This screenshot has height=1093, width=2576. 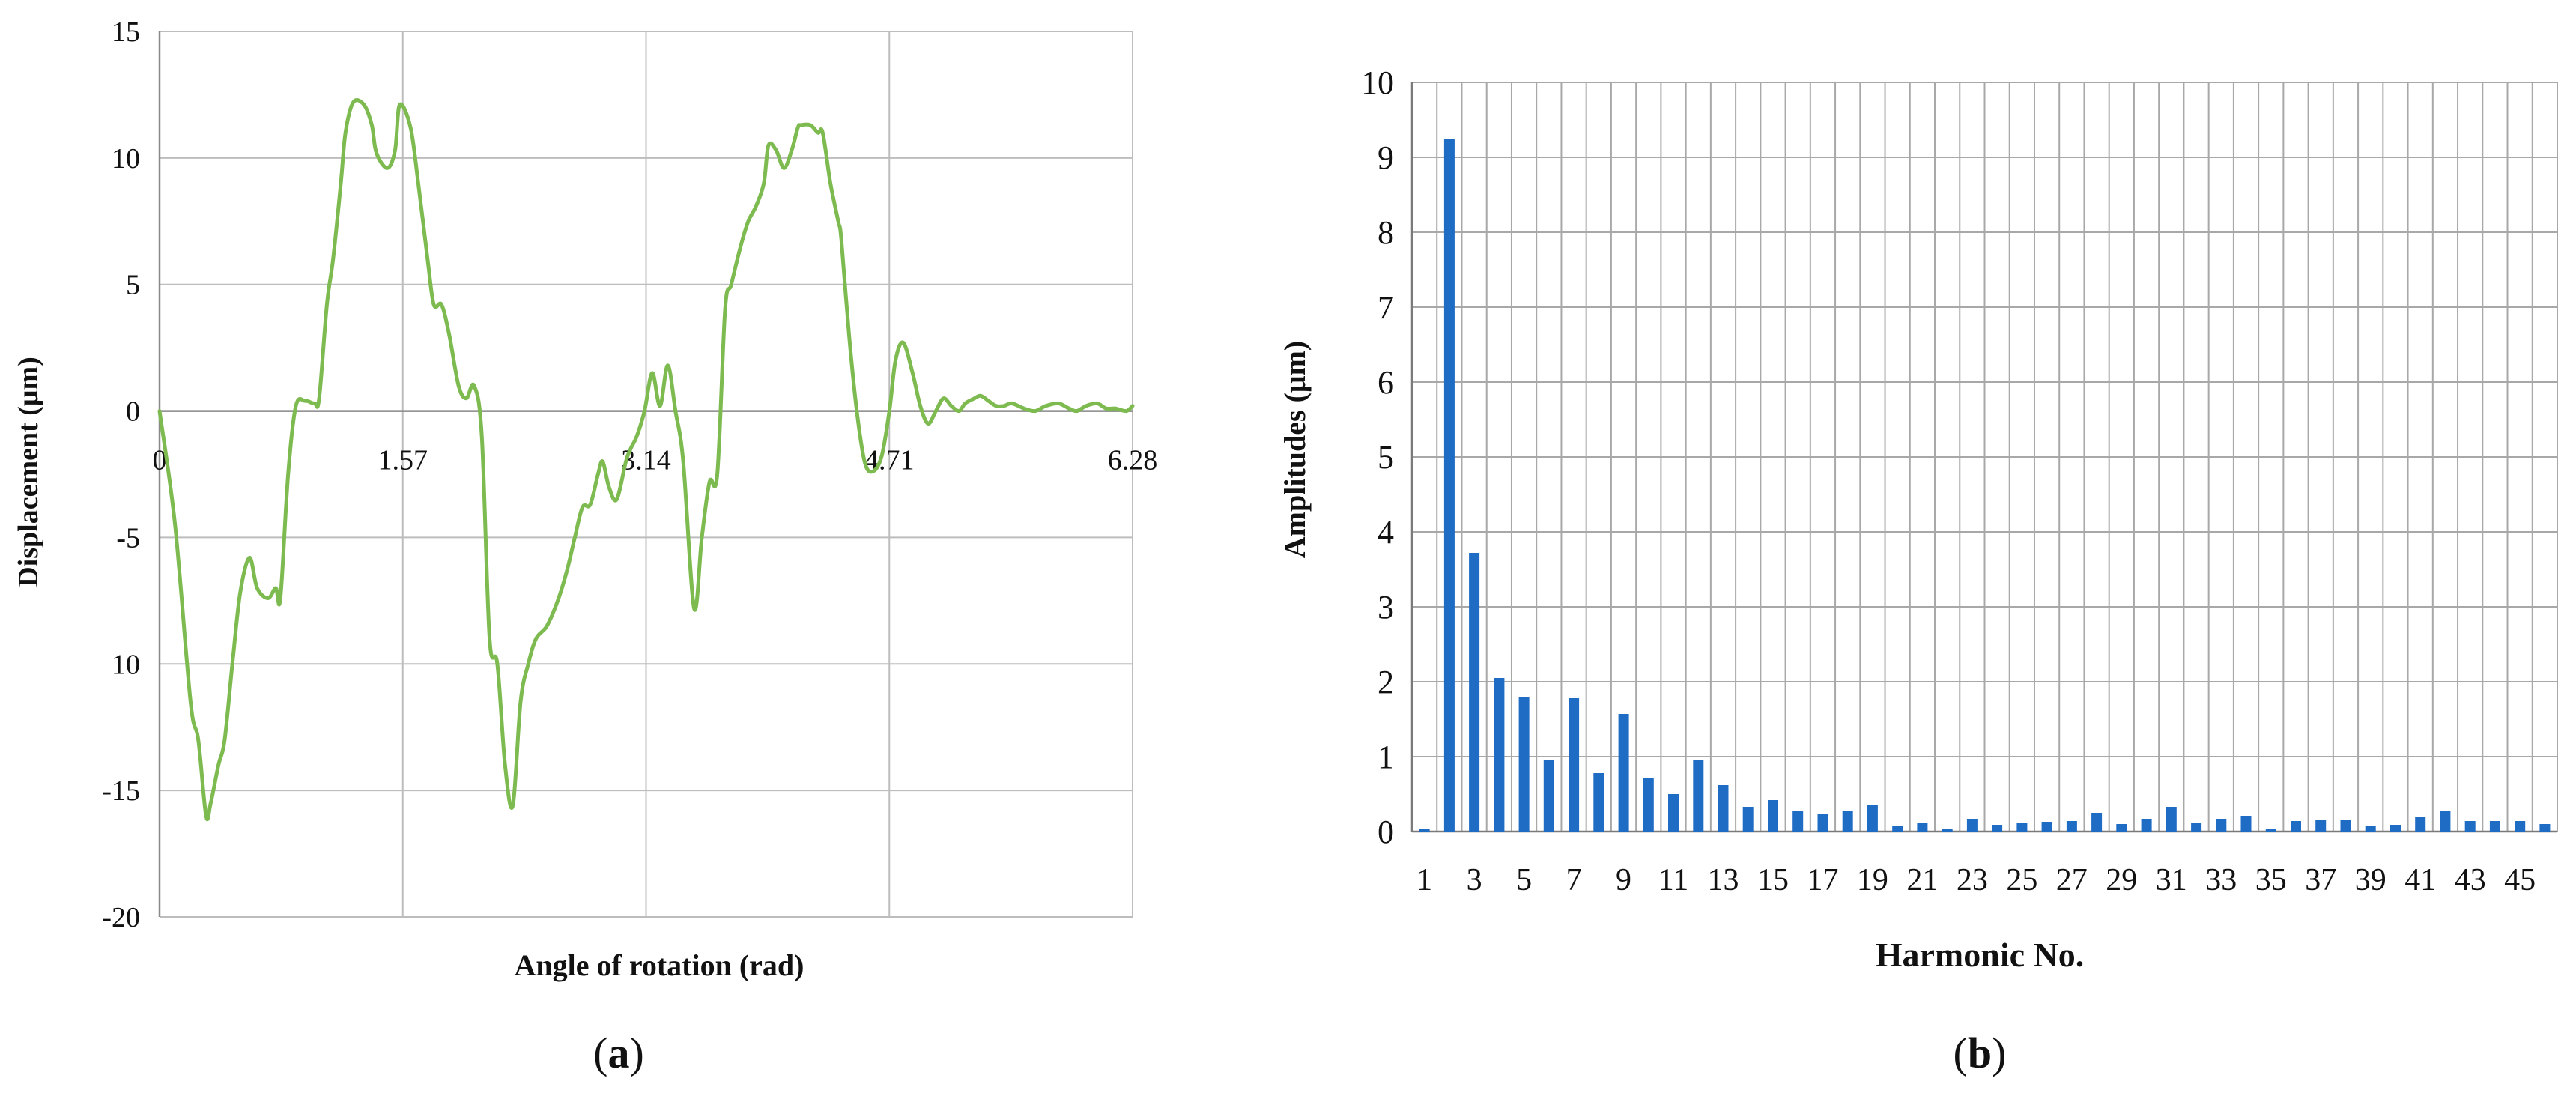 What do you see at coordinates (2072, 880) in the screenshot?
I see `chart-b-x-tick-label: 27` at bounding box center [2072, 880].